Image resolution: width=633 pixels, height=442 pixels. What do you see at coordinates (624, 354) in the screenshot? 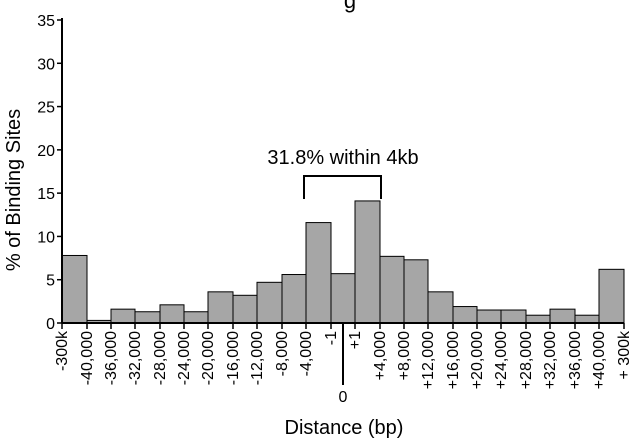
I see `x-tick-label: + 300k` at bounding box center [624, 354].